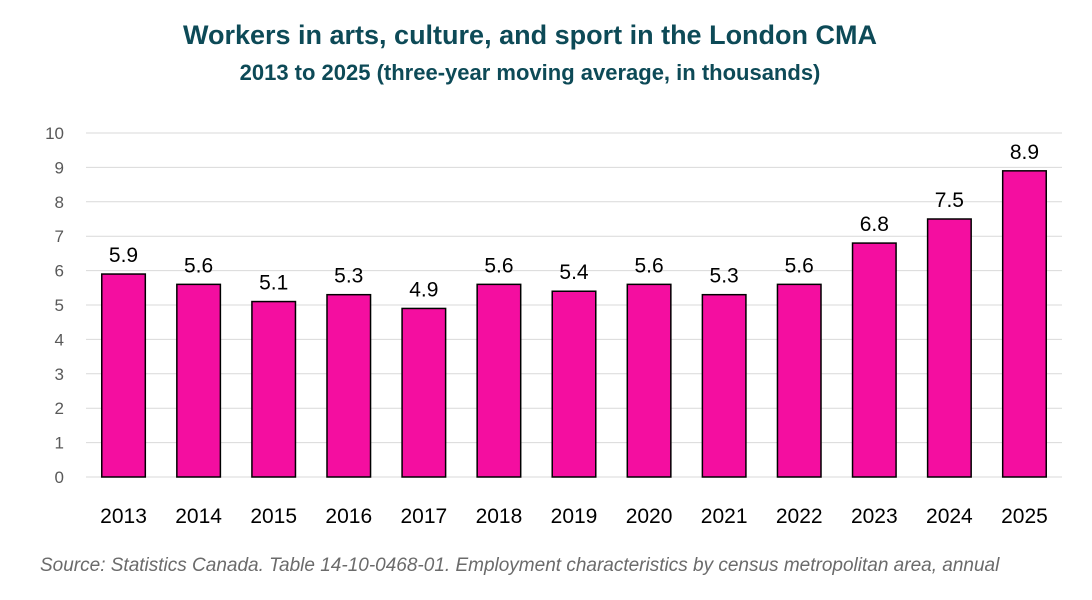 The height and width of the screenshot is (600, 1092). Describe the element at coordinates (649, 516) in the screenshot. I see `x-tick-label: 2020` at that location.